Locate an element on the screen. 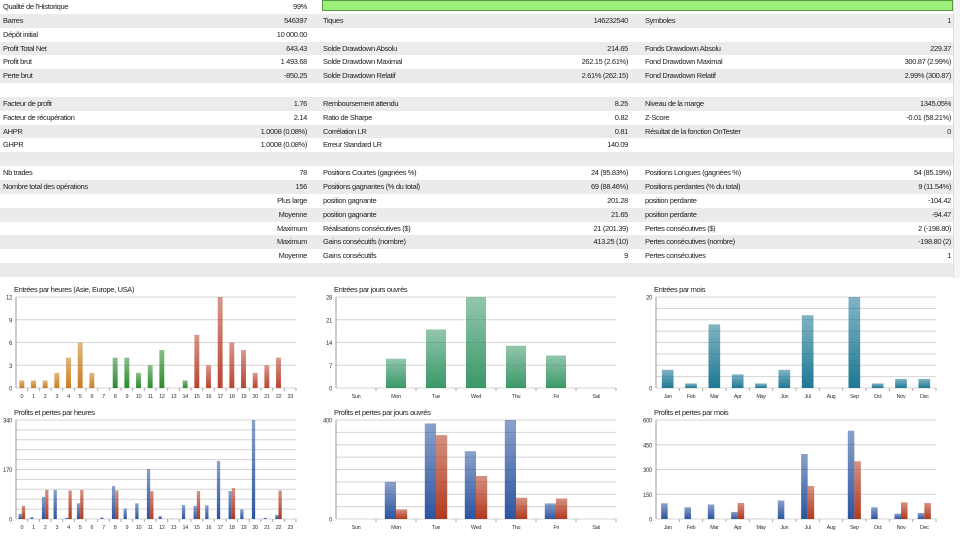  stat-label: Ratio de Sharpe is located at coordinates (347, 117).